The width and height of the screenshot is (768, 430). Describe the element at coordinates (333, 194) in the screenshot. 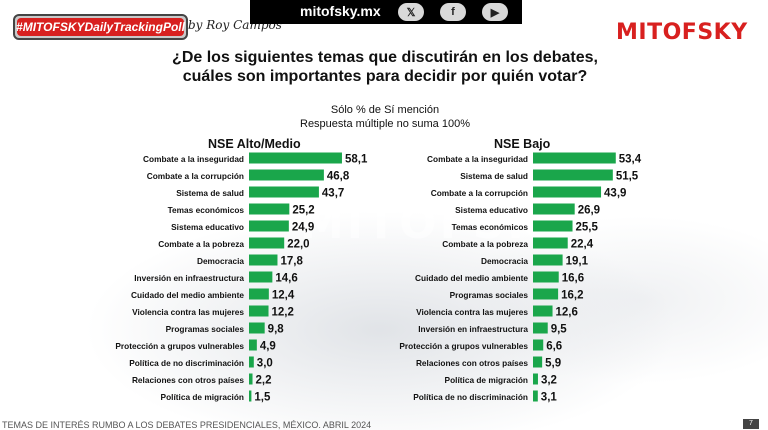

I see `value-label: 43,7` at that location.